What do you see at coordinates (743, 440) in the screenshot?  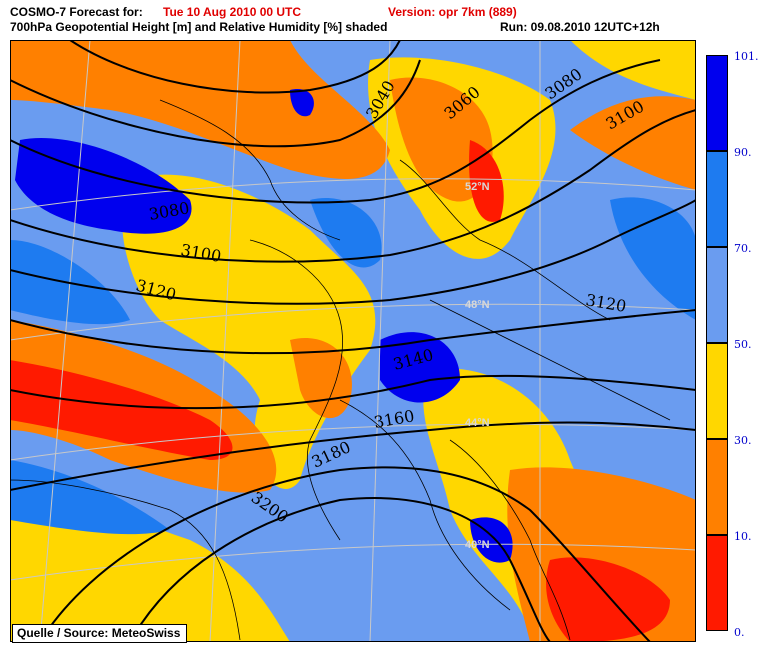 I see `colorbar-tick: 30.` at bounding box center [743, 440].